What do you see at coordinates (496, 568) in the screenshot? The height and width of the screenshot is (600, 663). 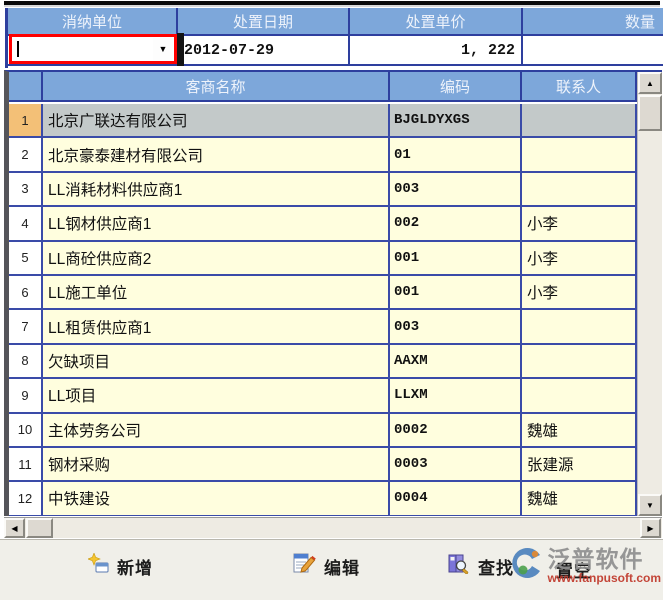 I see `find-button-label: 查找` at bounding box center [496, 568].